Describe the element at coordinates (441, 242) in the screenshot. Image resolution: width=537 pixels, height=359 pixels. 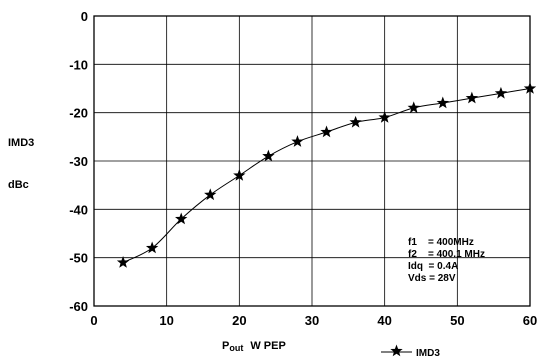
I see `annotation-line: f1 = 400MHz` at that location.